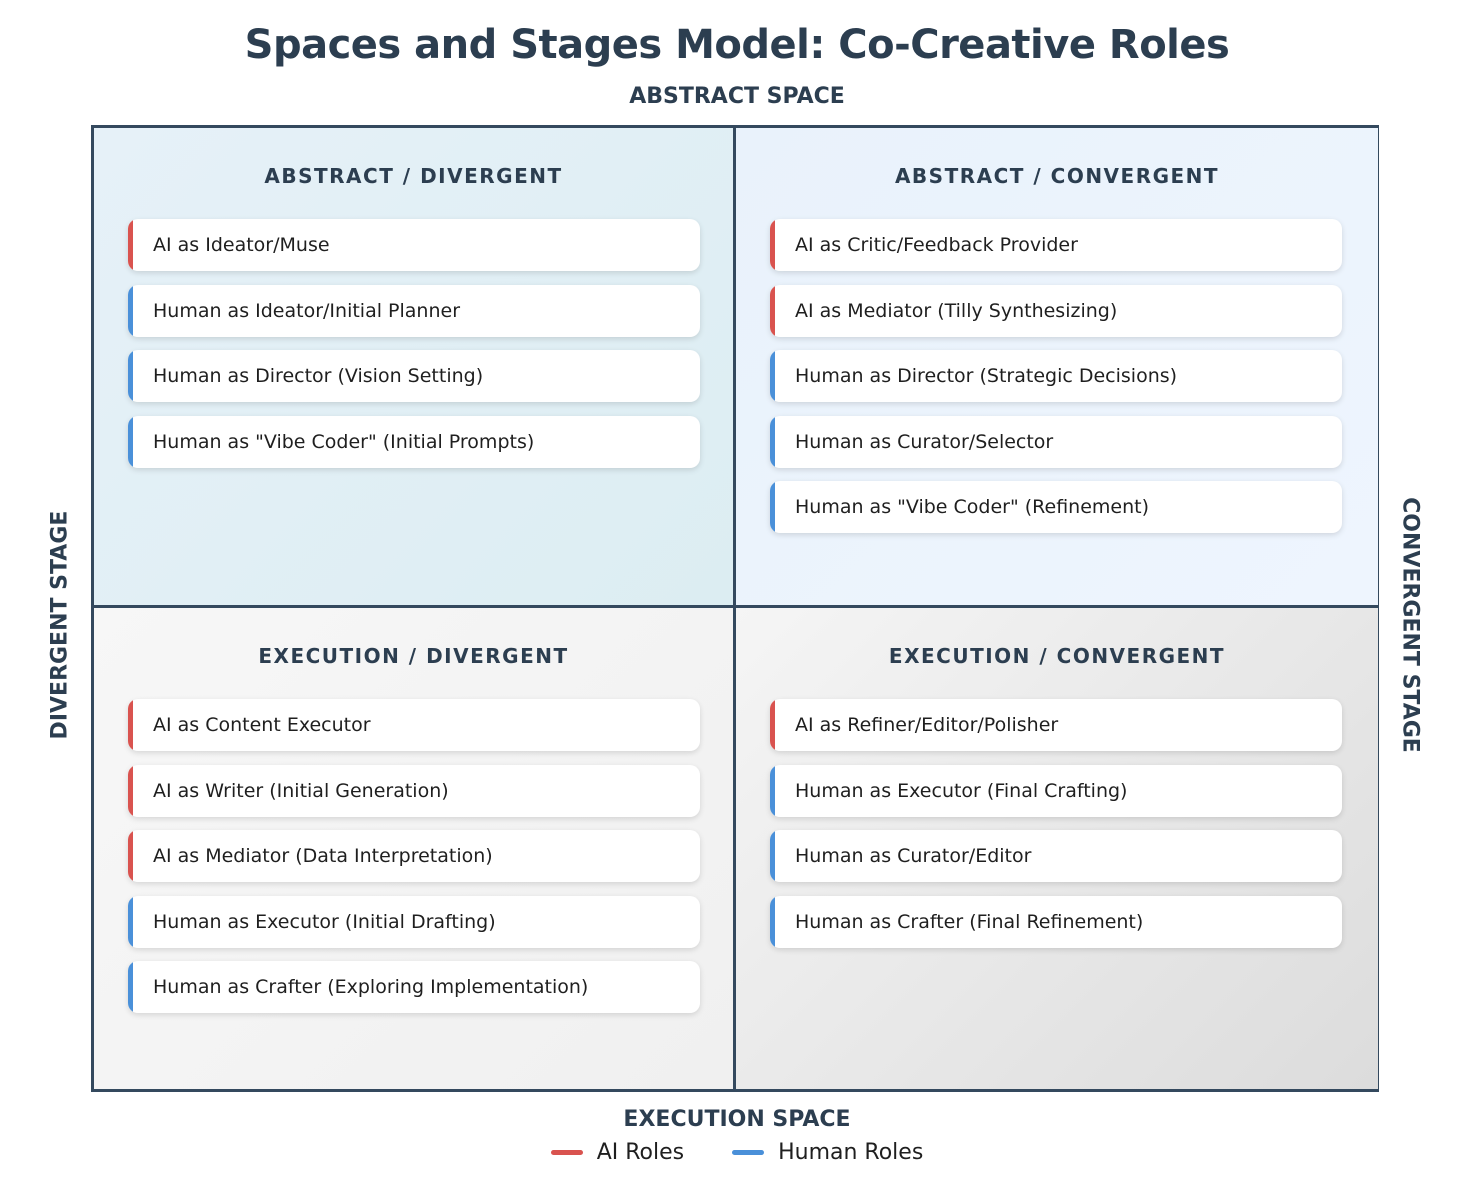  What do you see at coordinates (1056, 507) in the screenshot?
I see `human-role-card: Human as "Vibe Coder" (Refinement)` at bounding box center [1056, 507].